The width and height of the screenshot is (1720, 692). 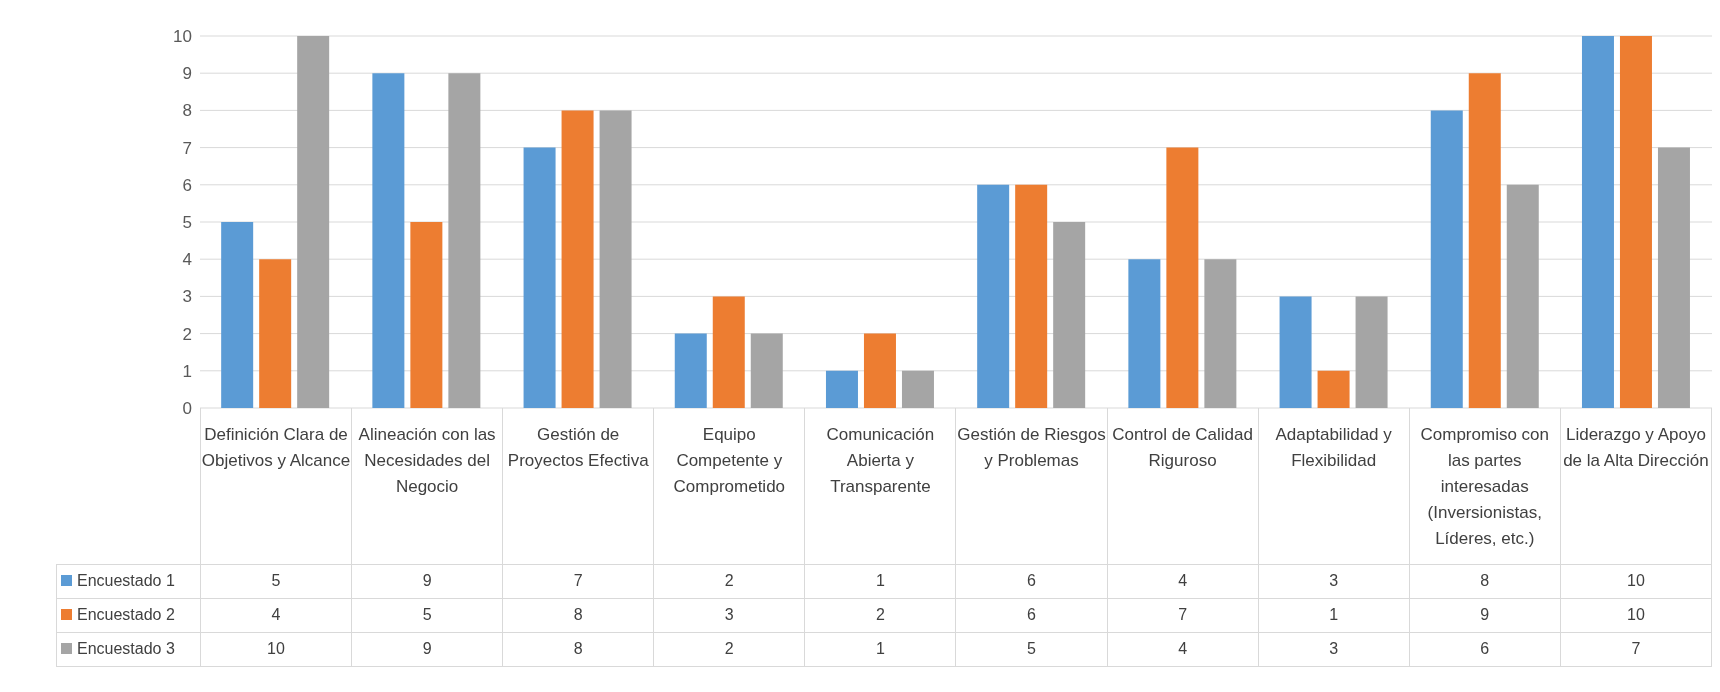 I want to click on y-tick-label: 6, so click(x=187, y=185).